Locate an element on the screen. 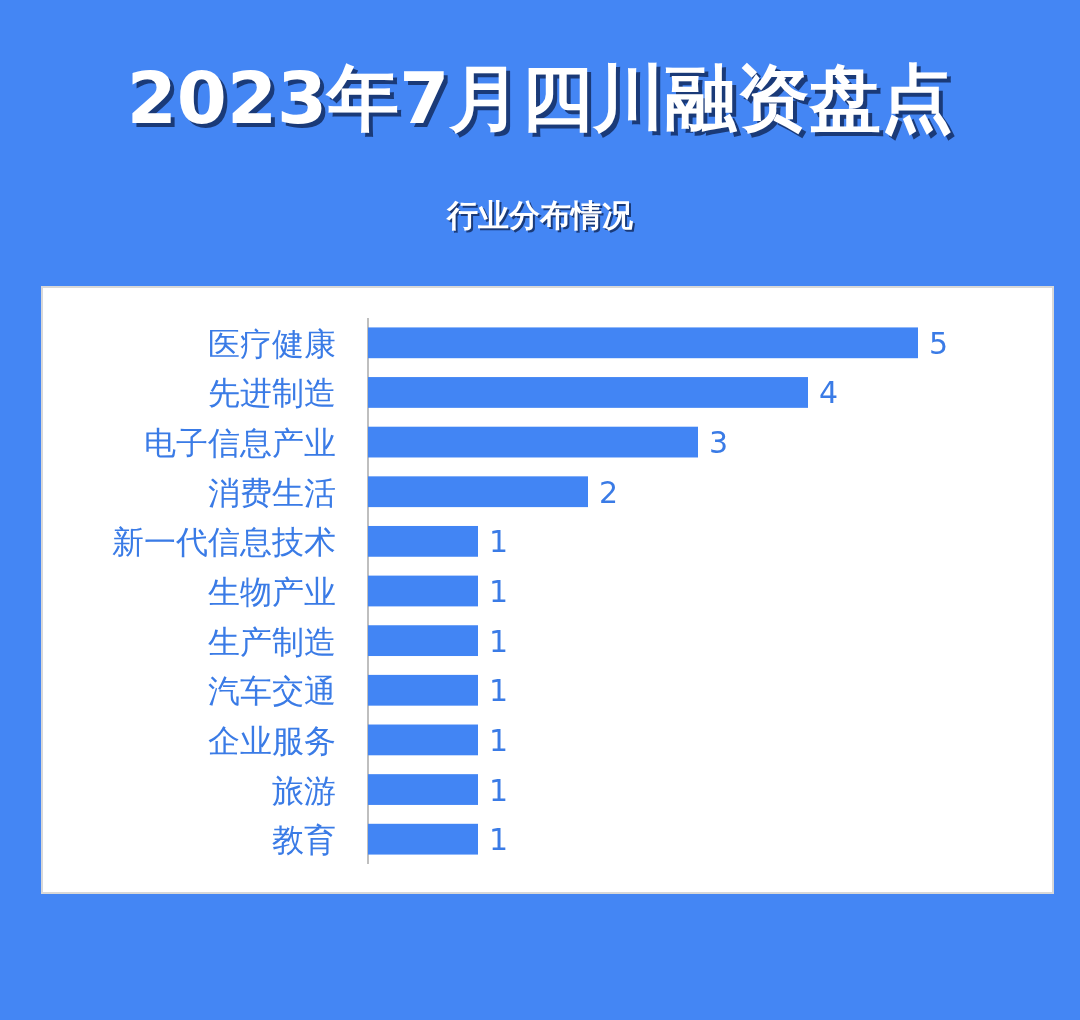 The height and width of the screenshot is (1020, 1080). y-tick-label: 医疗健康 is located at coordinates (272, 343).